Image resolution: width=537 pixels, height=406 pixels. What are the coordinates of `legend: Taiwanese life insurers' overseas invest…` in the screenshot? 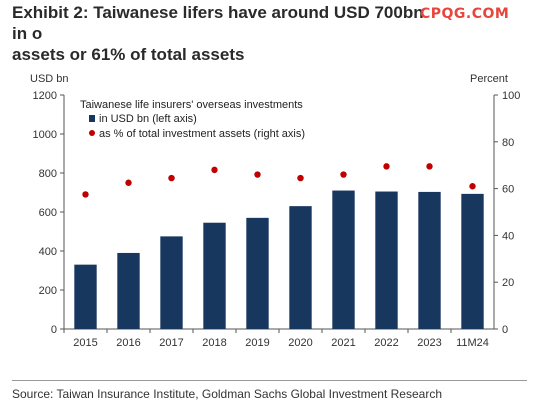 It's located at (192, 119).